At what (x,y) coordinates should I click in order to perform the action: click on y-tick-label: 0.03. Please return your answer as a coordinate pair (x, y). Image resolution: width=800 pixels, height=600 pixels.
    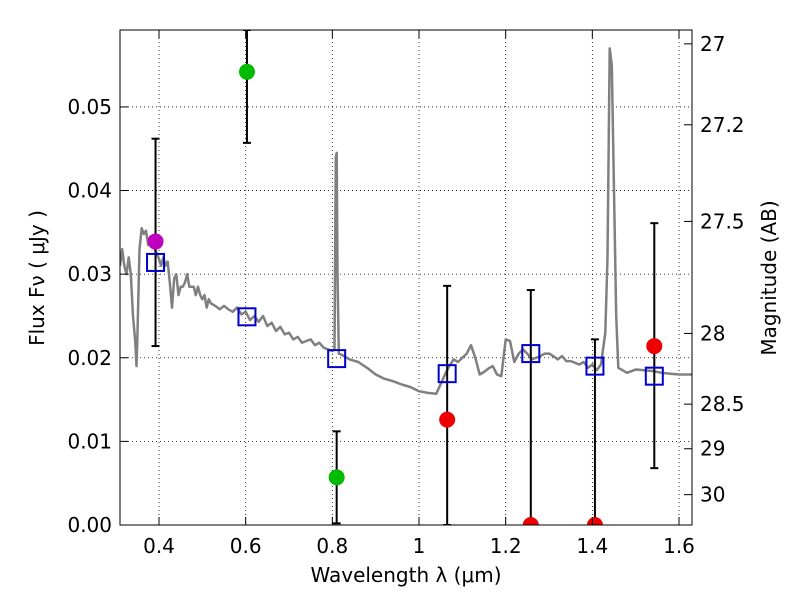
    Looking at the image, I should click on (89, 274).